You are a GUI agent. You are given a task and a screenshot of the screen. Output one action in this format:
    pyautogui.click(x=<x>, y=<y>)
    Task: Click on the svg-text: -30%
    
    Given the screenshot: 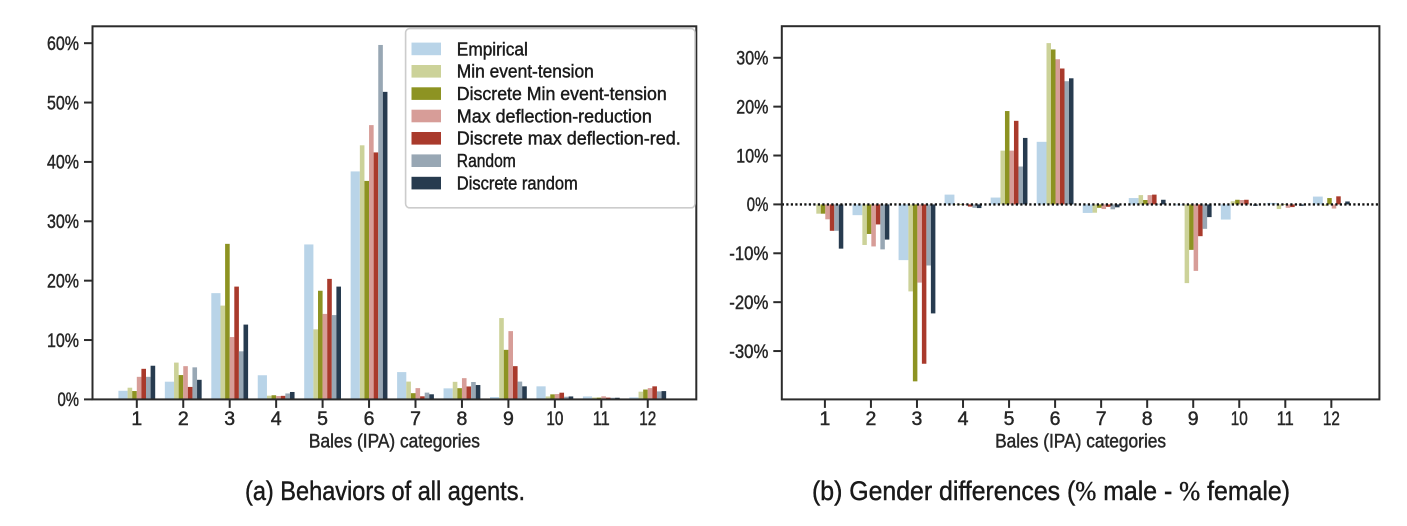 What is the action you would take?
    pyautogui.click(x=748, y=352)
    